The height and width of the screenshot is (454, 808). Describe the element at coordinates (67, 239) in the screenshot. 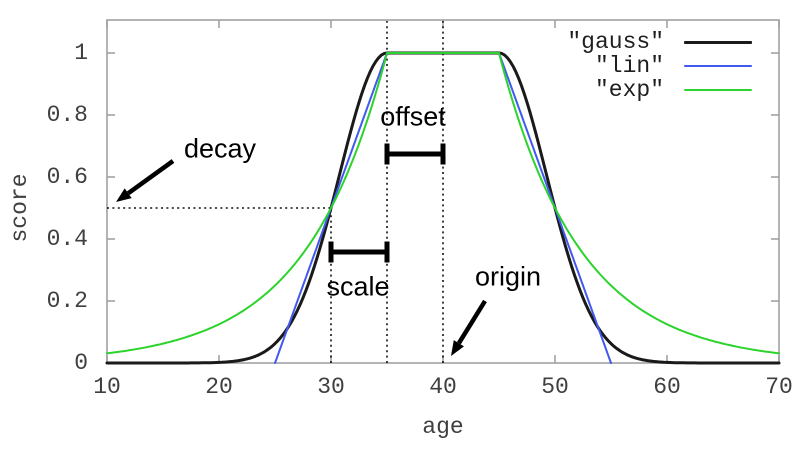

I see `y-tick-label: 0.4` at that location.